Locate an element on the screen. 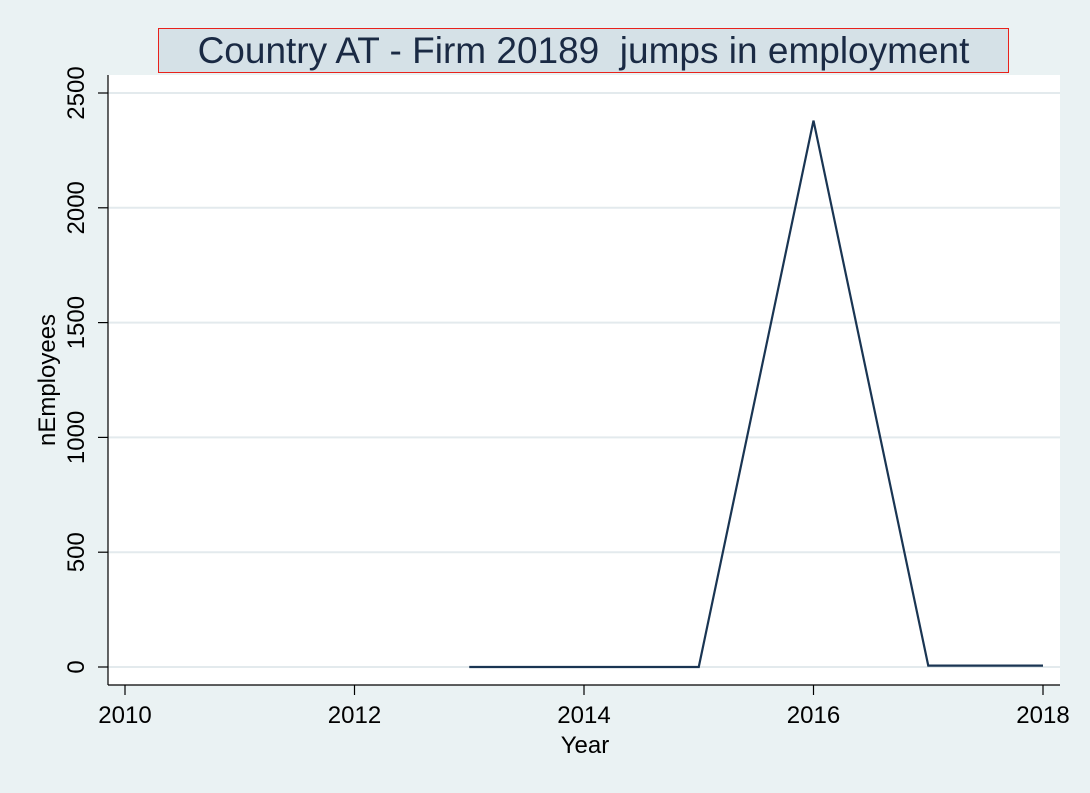 The image size is (1090, 793). y-tick-label-2500: 2500 is located at coordinates (76, 92).